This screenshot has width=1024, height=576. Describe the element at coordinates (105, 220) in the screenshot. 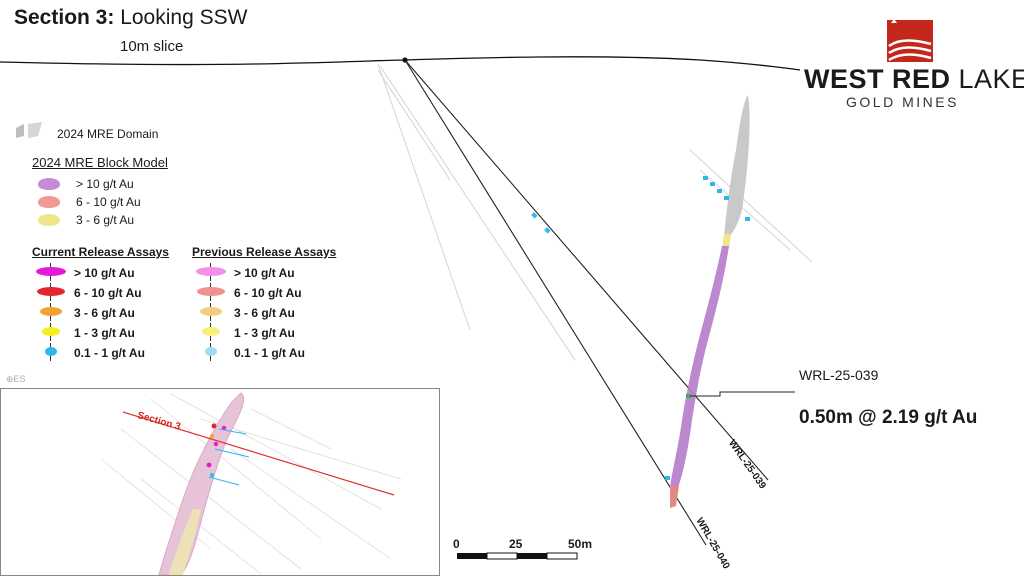

I see `block-legend-label: 3 - 6 g/t Au` at that location.